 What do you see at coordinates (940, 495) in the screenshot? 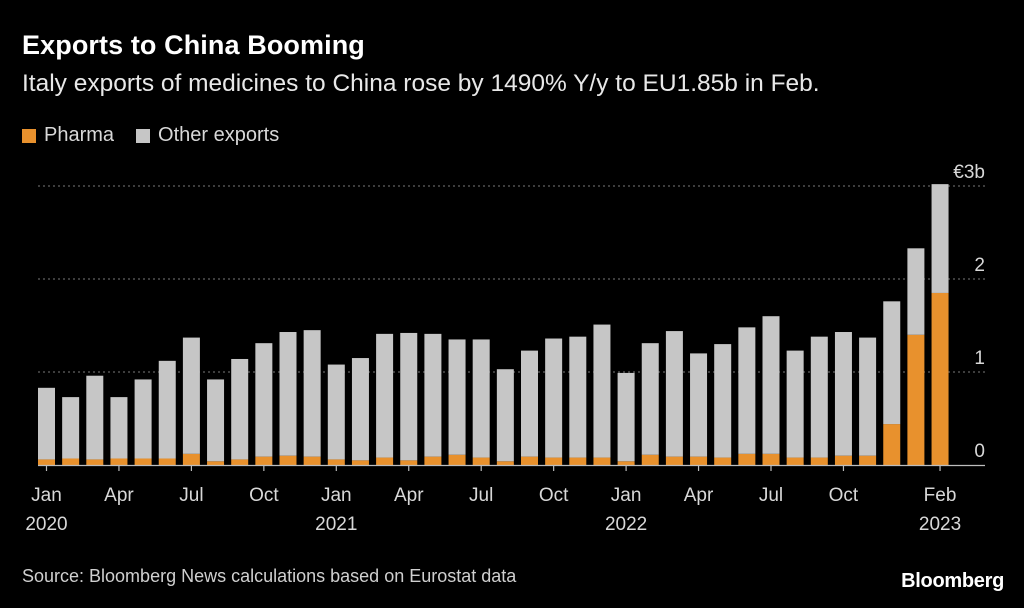
I see `x-tick-label: Feb` at bounding box center [940, 495].